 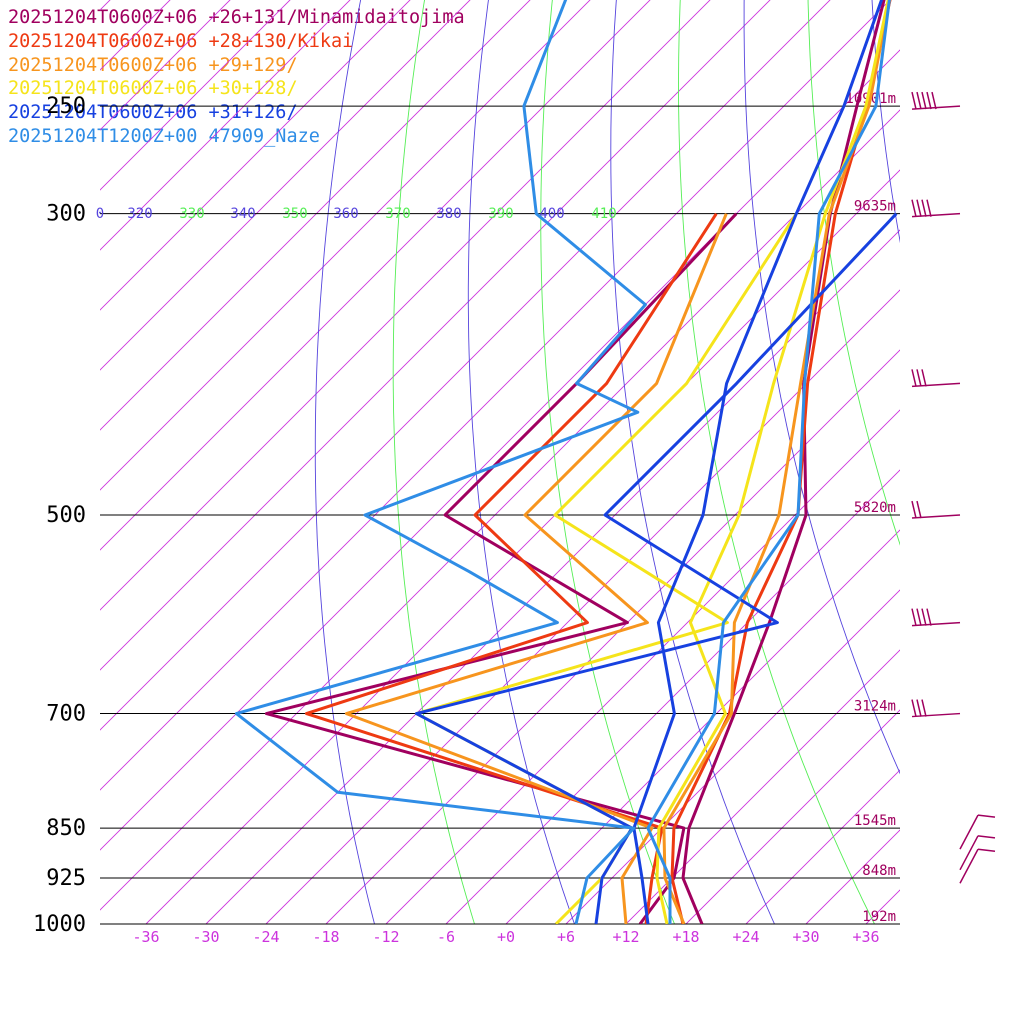 What do you see at coordinates (345, 214) in the screenshot?
I see `theta-label: 360` at bounding box center [345, 214].